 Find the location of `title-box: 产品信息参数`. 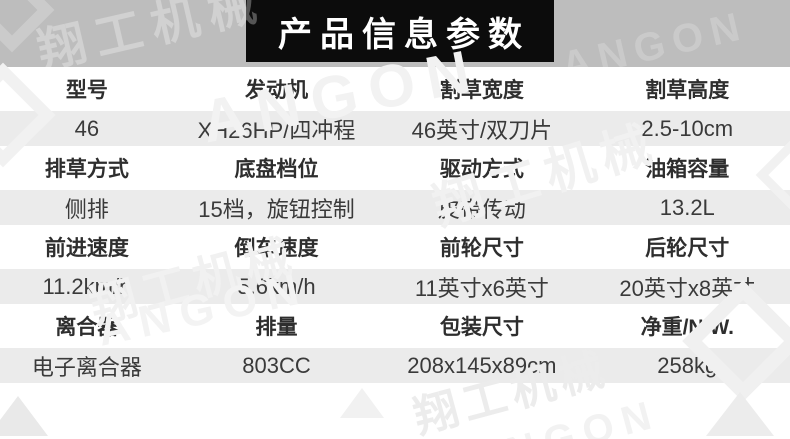

title-box: 产品信息参数 is located at coordinates (400, 31).